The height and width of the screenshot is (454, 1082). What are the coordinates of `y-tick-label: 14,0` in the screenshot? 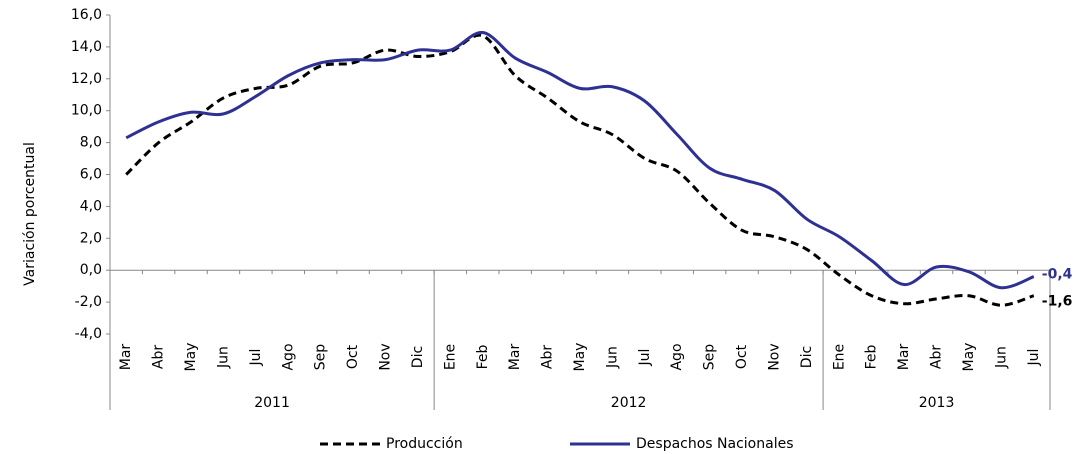 It's located at (86, 47).